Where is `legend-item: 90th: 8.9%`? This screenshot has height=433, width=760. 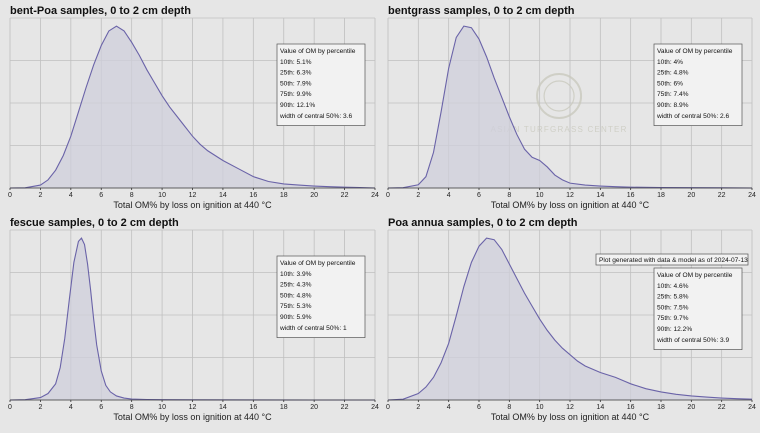
legend-item: 90th: 8.9% is located at coordinates (673, 105).